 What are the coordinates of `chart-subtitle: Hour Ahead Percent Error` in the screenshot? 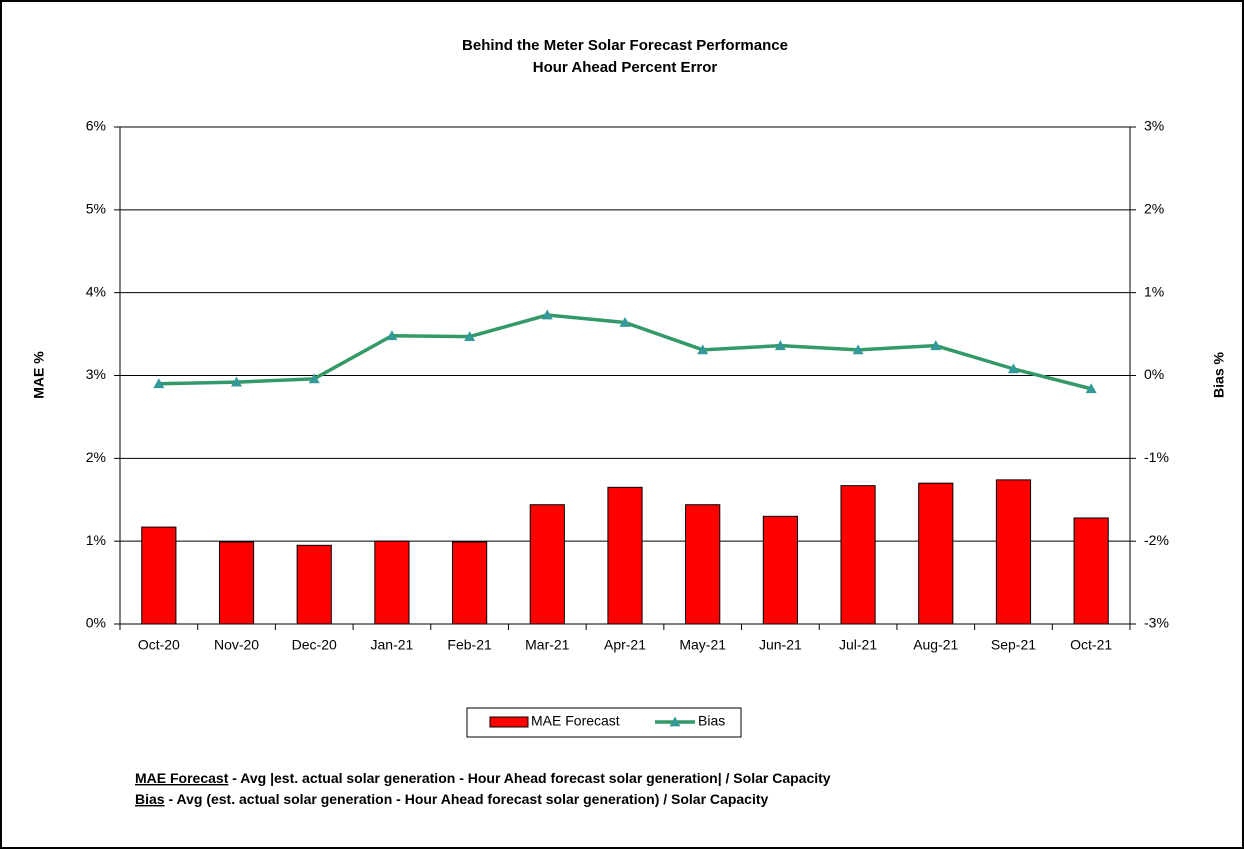 It's located at (625, 67).